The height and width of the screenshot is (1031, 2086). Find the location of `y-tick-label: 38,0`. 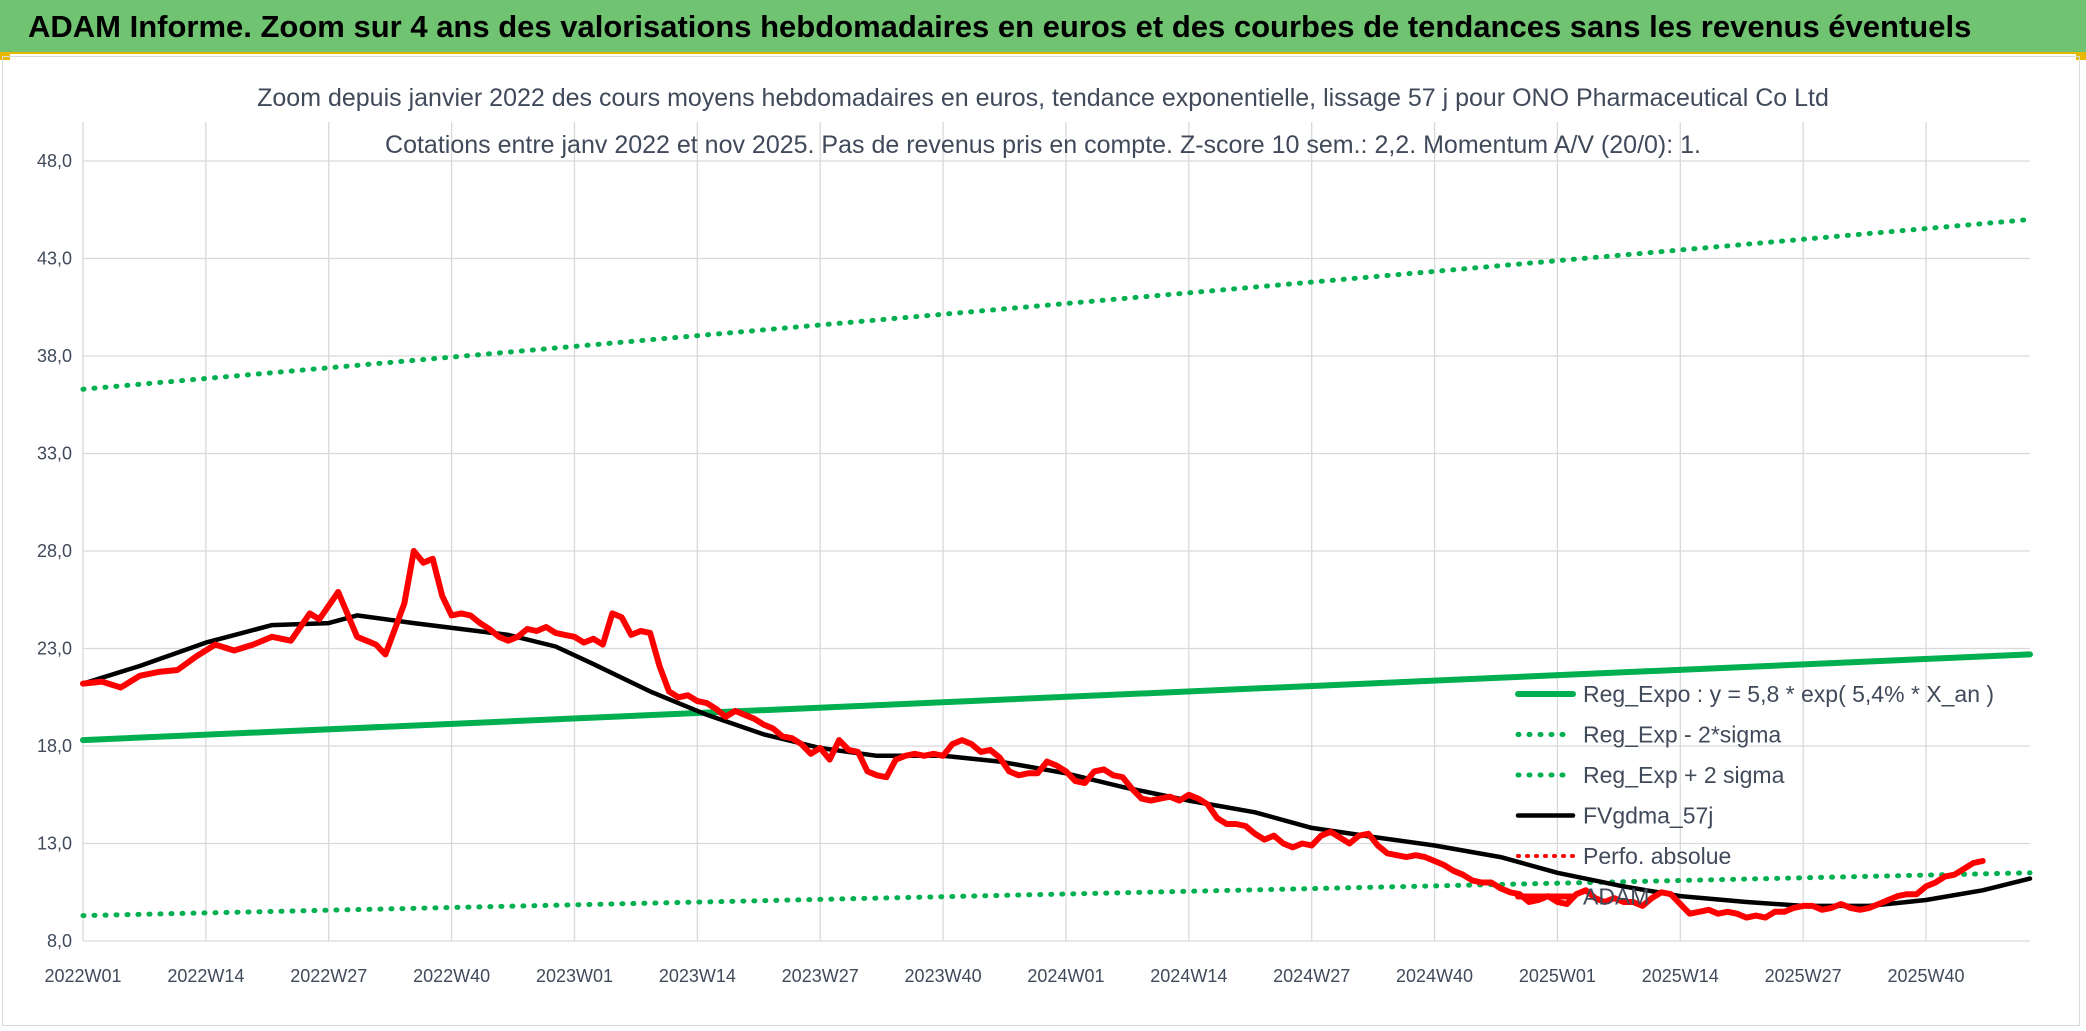

y-tick-label: 38,0 is located at coordinates (54, 356).